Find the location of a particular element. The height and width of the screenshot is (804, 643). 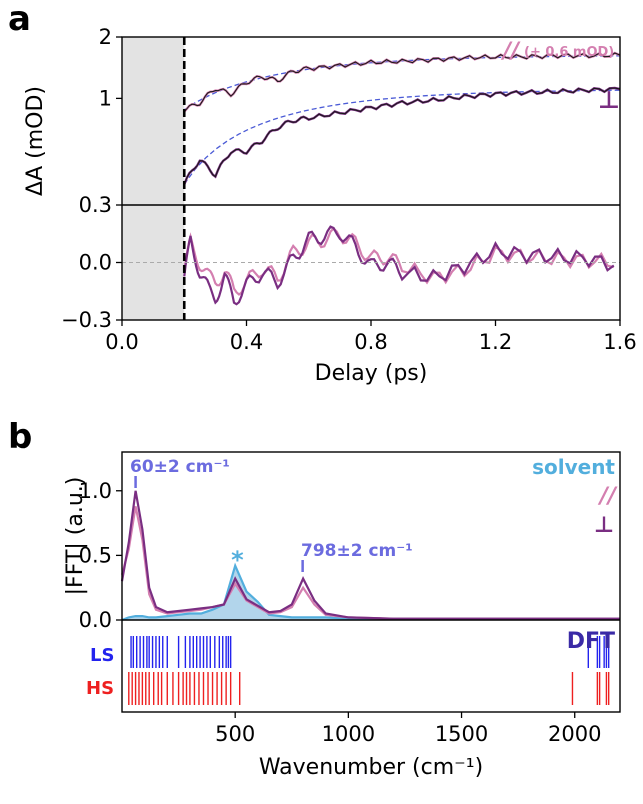

xtick-label: 0.8 is located at coordinates (370, 342).